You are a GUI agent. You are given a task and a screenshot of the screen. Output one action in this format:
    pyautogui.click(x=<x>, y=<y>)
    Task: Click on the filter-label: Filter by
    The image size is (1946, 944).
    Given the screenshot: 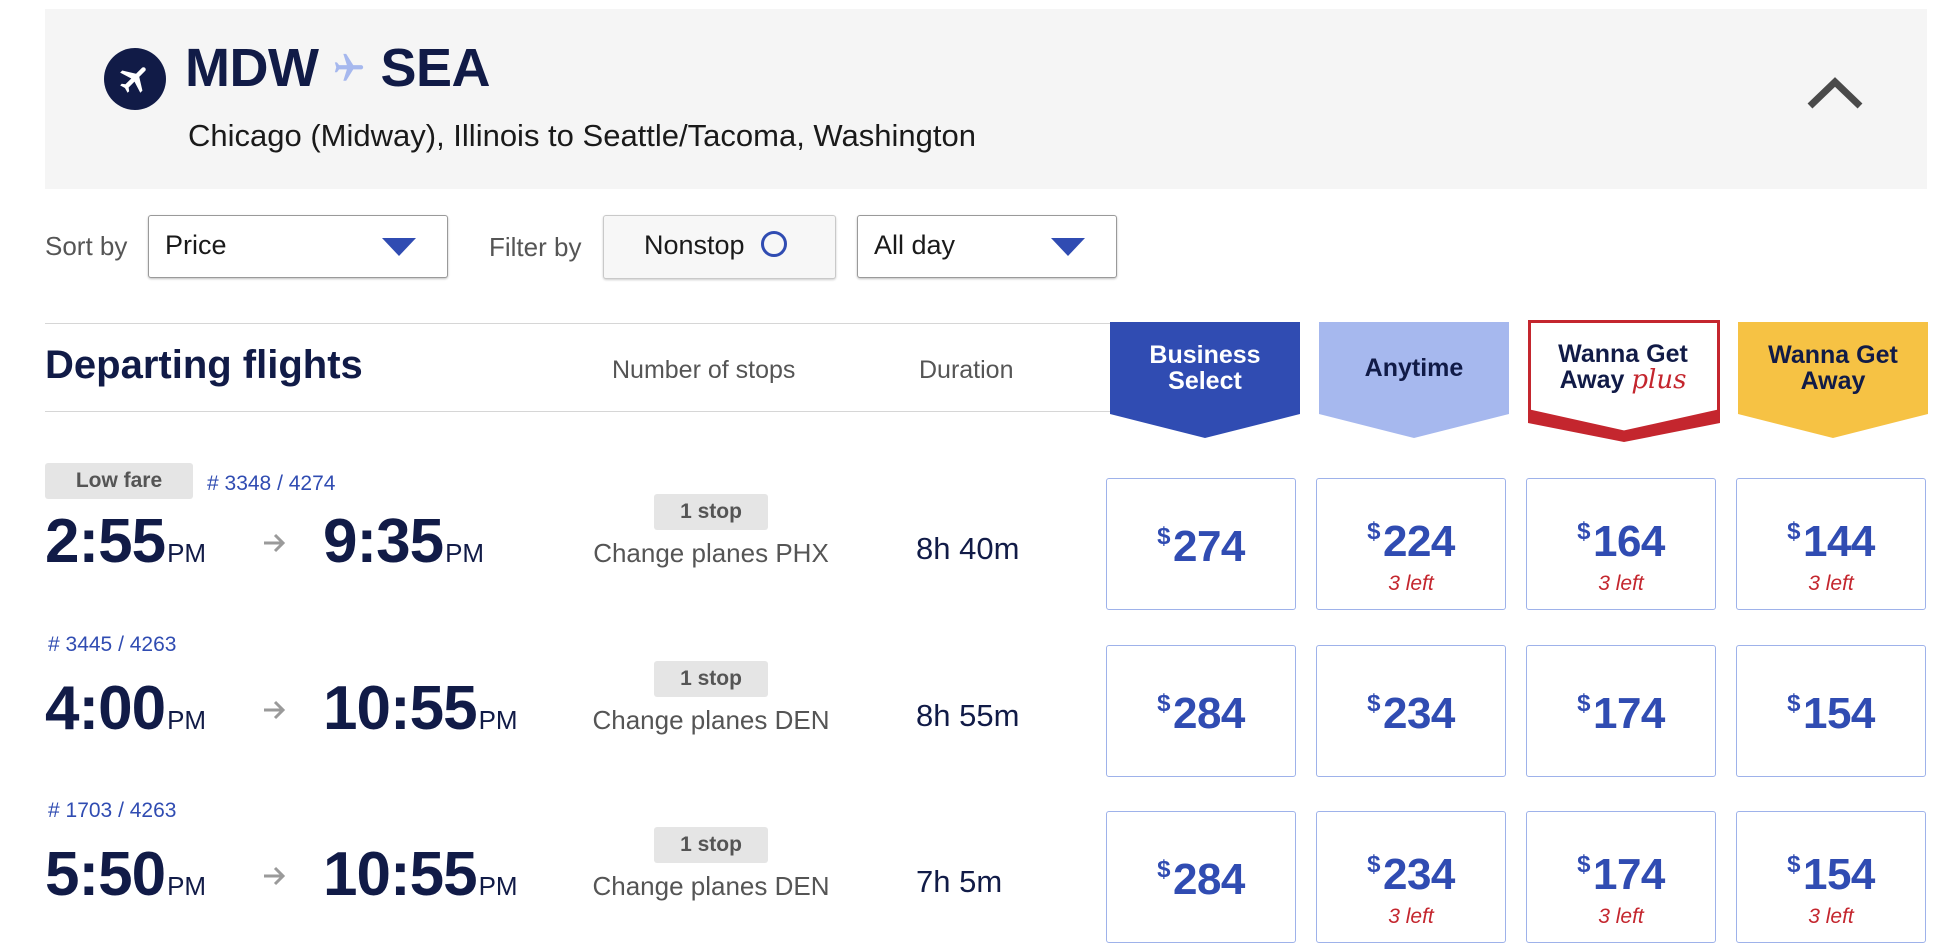 What is the action you would take?
    pyautogui.click(x=535, y=247)
    